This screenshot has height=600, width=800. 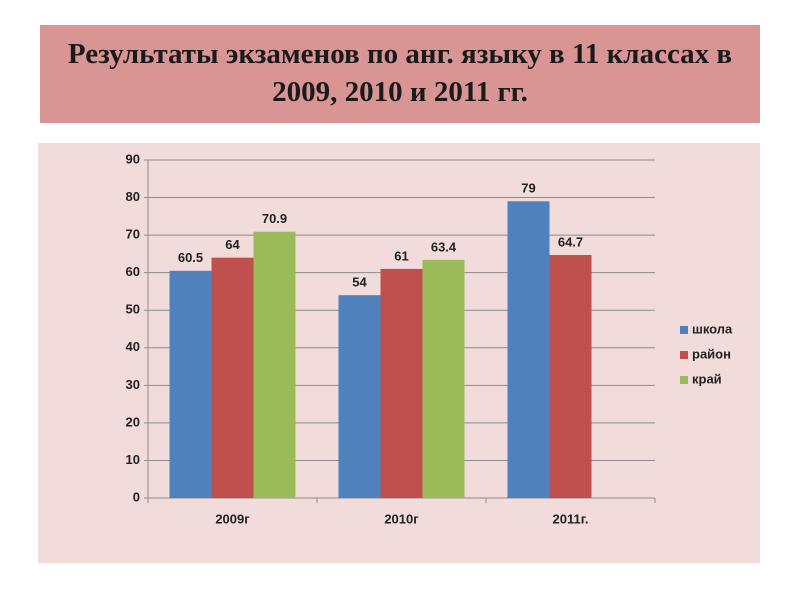 What do you see at coordinates (401, 518) in the screenshot?
I see `x-tick-label: 2010г` at bounding box center [401, 518].